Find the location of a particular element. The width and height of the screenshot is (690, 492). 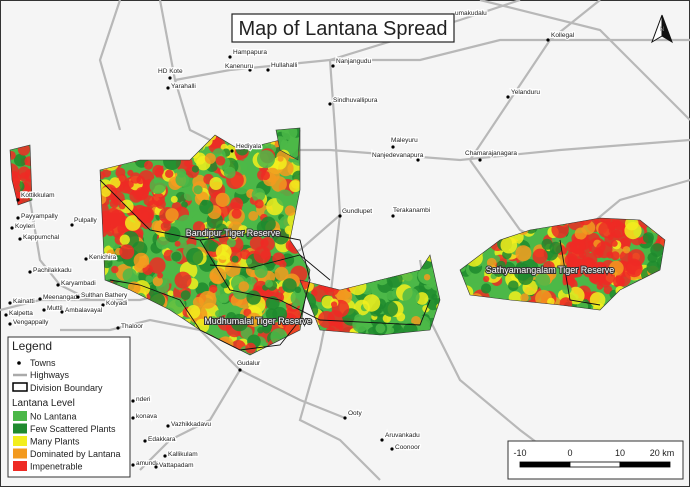

town-label: Ooty is located at coordinates (355, 413).